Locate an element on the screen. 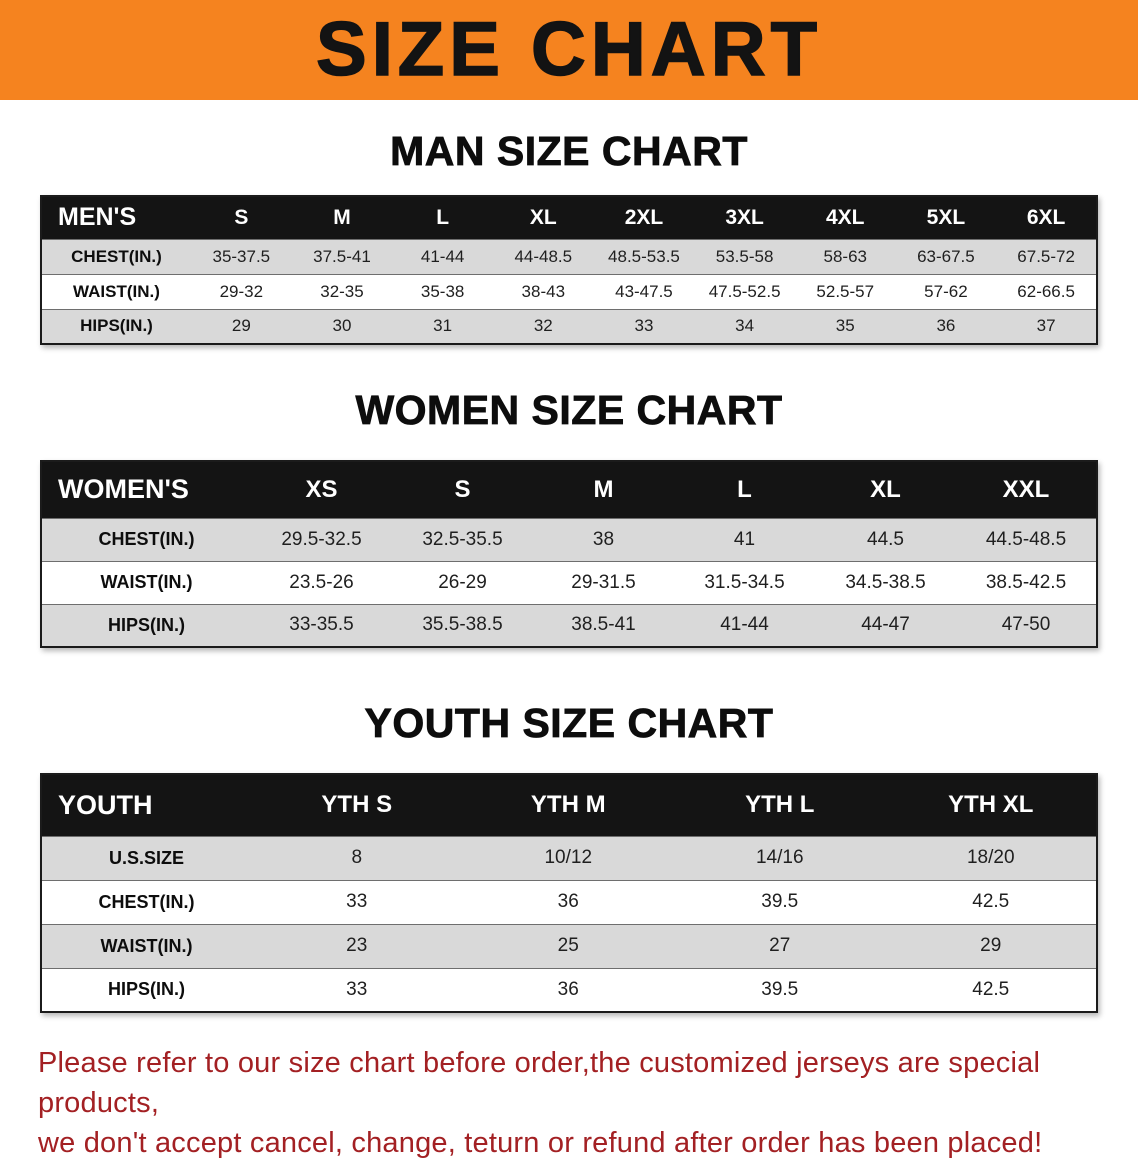 The image size is (1138, 1163). measurement-value-cell: 37.5-41 is located at coordinates (342, 256).